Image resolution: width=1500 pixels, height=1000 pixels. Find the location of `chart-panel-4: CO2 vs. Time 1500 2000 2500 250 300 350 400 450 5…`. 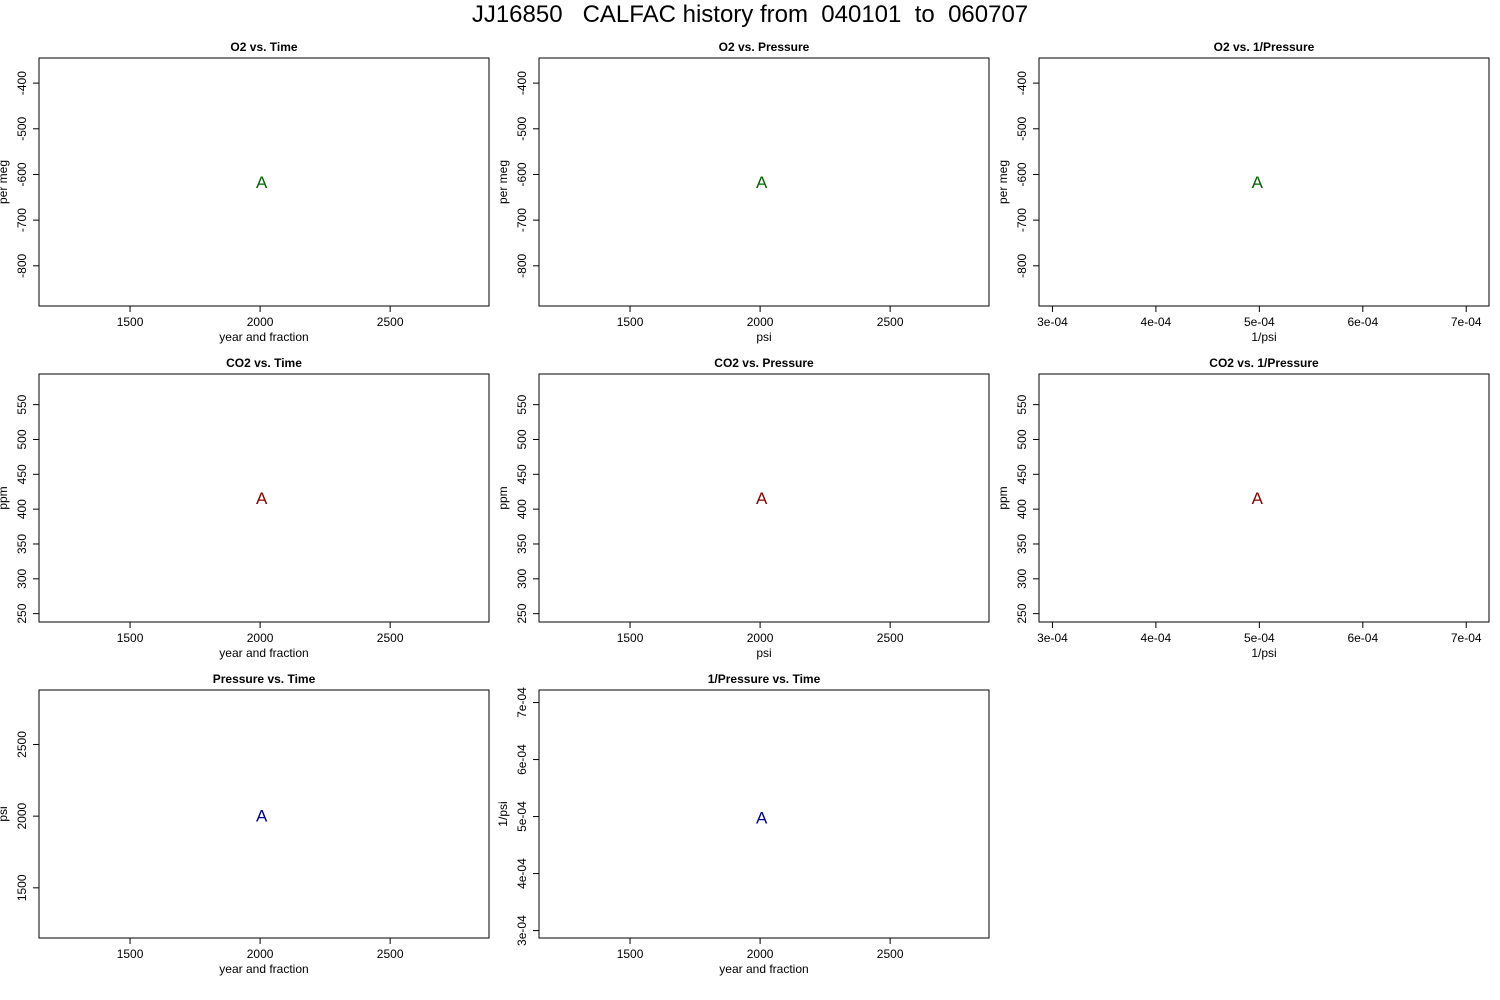

chart-panel-4: CO2 vs. Time 1500 2000 2500 250 300 350 400 450 5… is located at coordinates (245, 508).